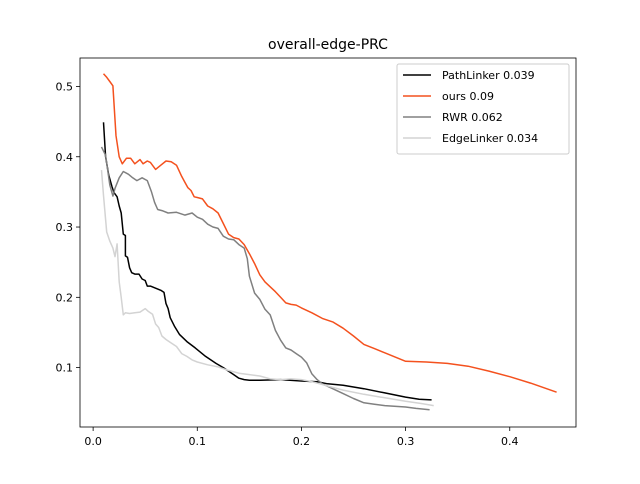 This screenshot has height=484, width=640. Describe the element at coordinates (490, 138) in the screenshot. I see `legend-label-3: EdgeLinker 0.034` at that location.